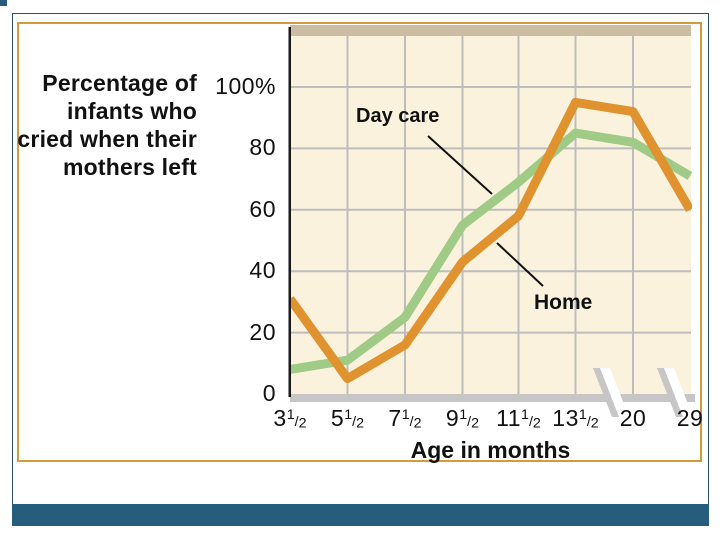  Describe the element at coordinates (132, 111) in the screenshot. I see `y-axis-title-line: infants who` at that location.